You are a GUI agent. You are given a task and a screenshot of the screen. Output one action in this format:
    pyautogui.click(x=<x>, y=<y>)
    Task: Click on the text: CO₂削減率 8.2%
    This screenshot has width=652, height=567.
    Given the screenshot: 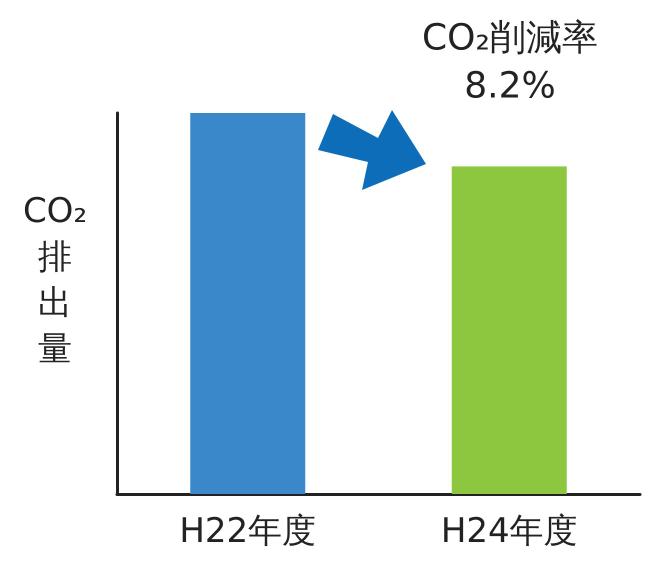 What is the action you would take?
    pyautogui.click(x=510, y=62)
    